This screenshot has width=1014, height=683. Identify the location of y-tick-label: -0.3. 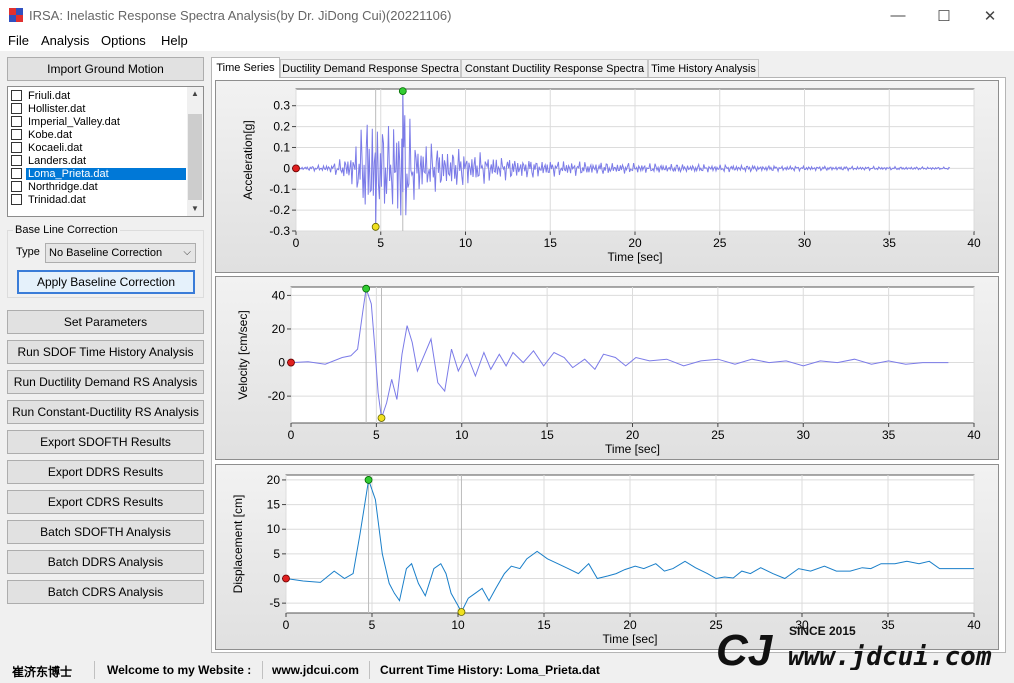
(279, 231).